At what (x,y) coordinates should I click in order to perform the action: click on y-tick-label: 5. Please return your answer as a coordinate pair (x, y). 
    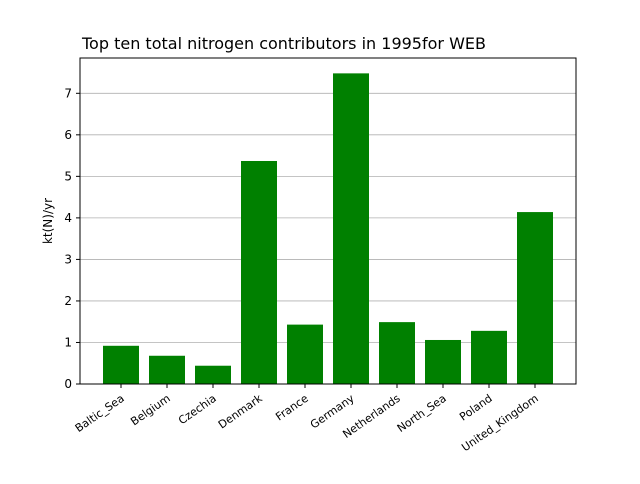
    Looking at the image, I should click on (68, 176).